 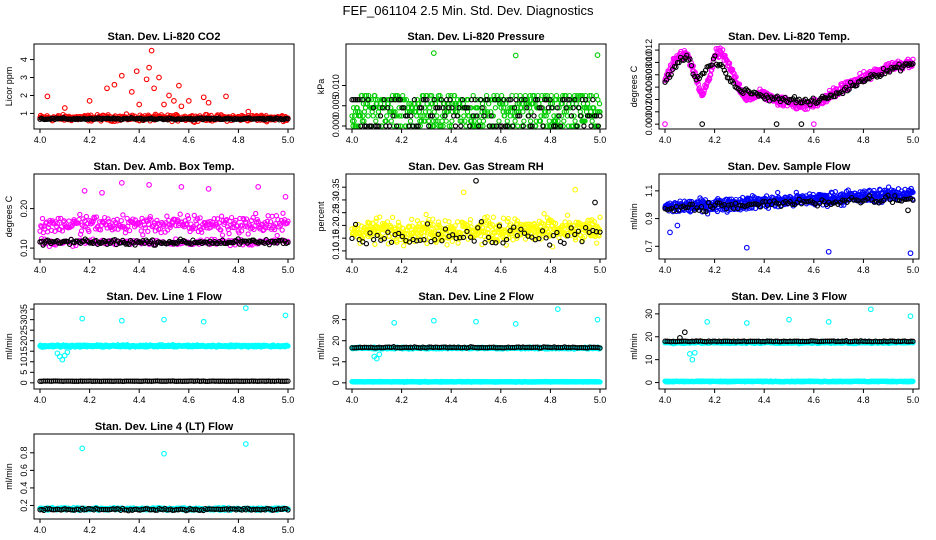 What do you see at coordinates (164, 37) in the screenshot?
I see `panel-title: Stan. Dev. Li-820 CO2` at bounding box center [164, 37].